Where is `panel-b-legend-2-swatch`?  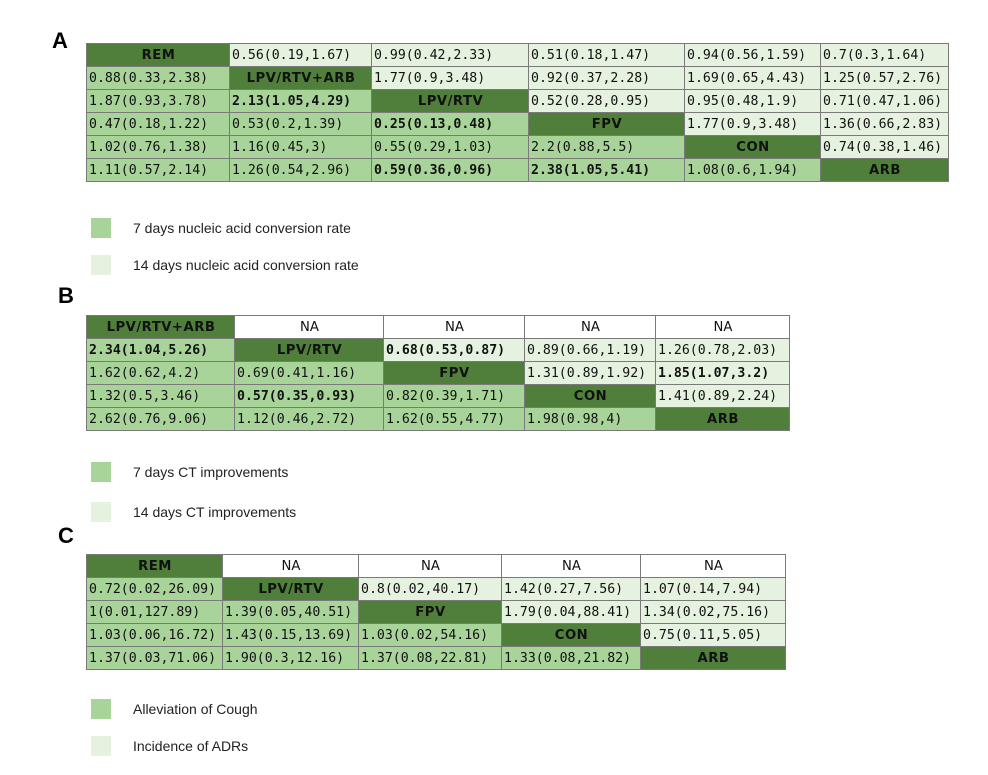 panel-b-legend-2-swatch is located at coordinates (101, 512).